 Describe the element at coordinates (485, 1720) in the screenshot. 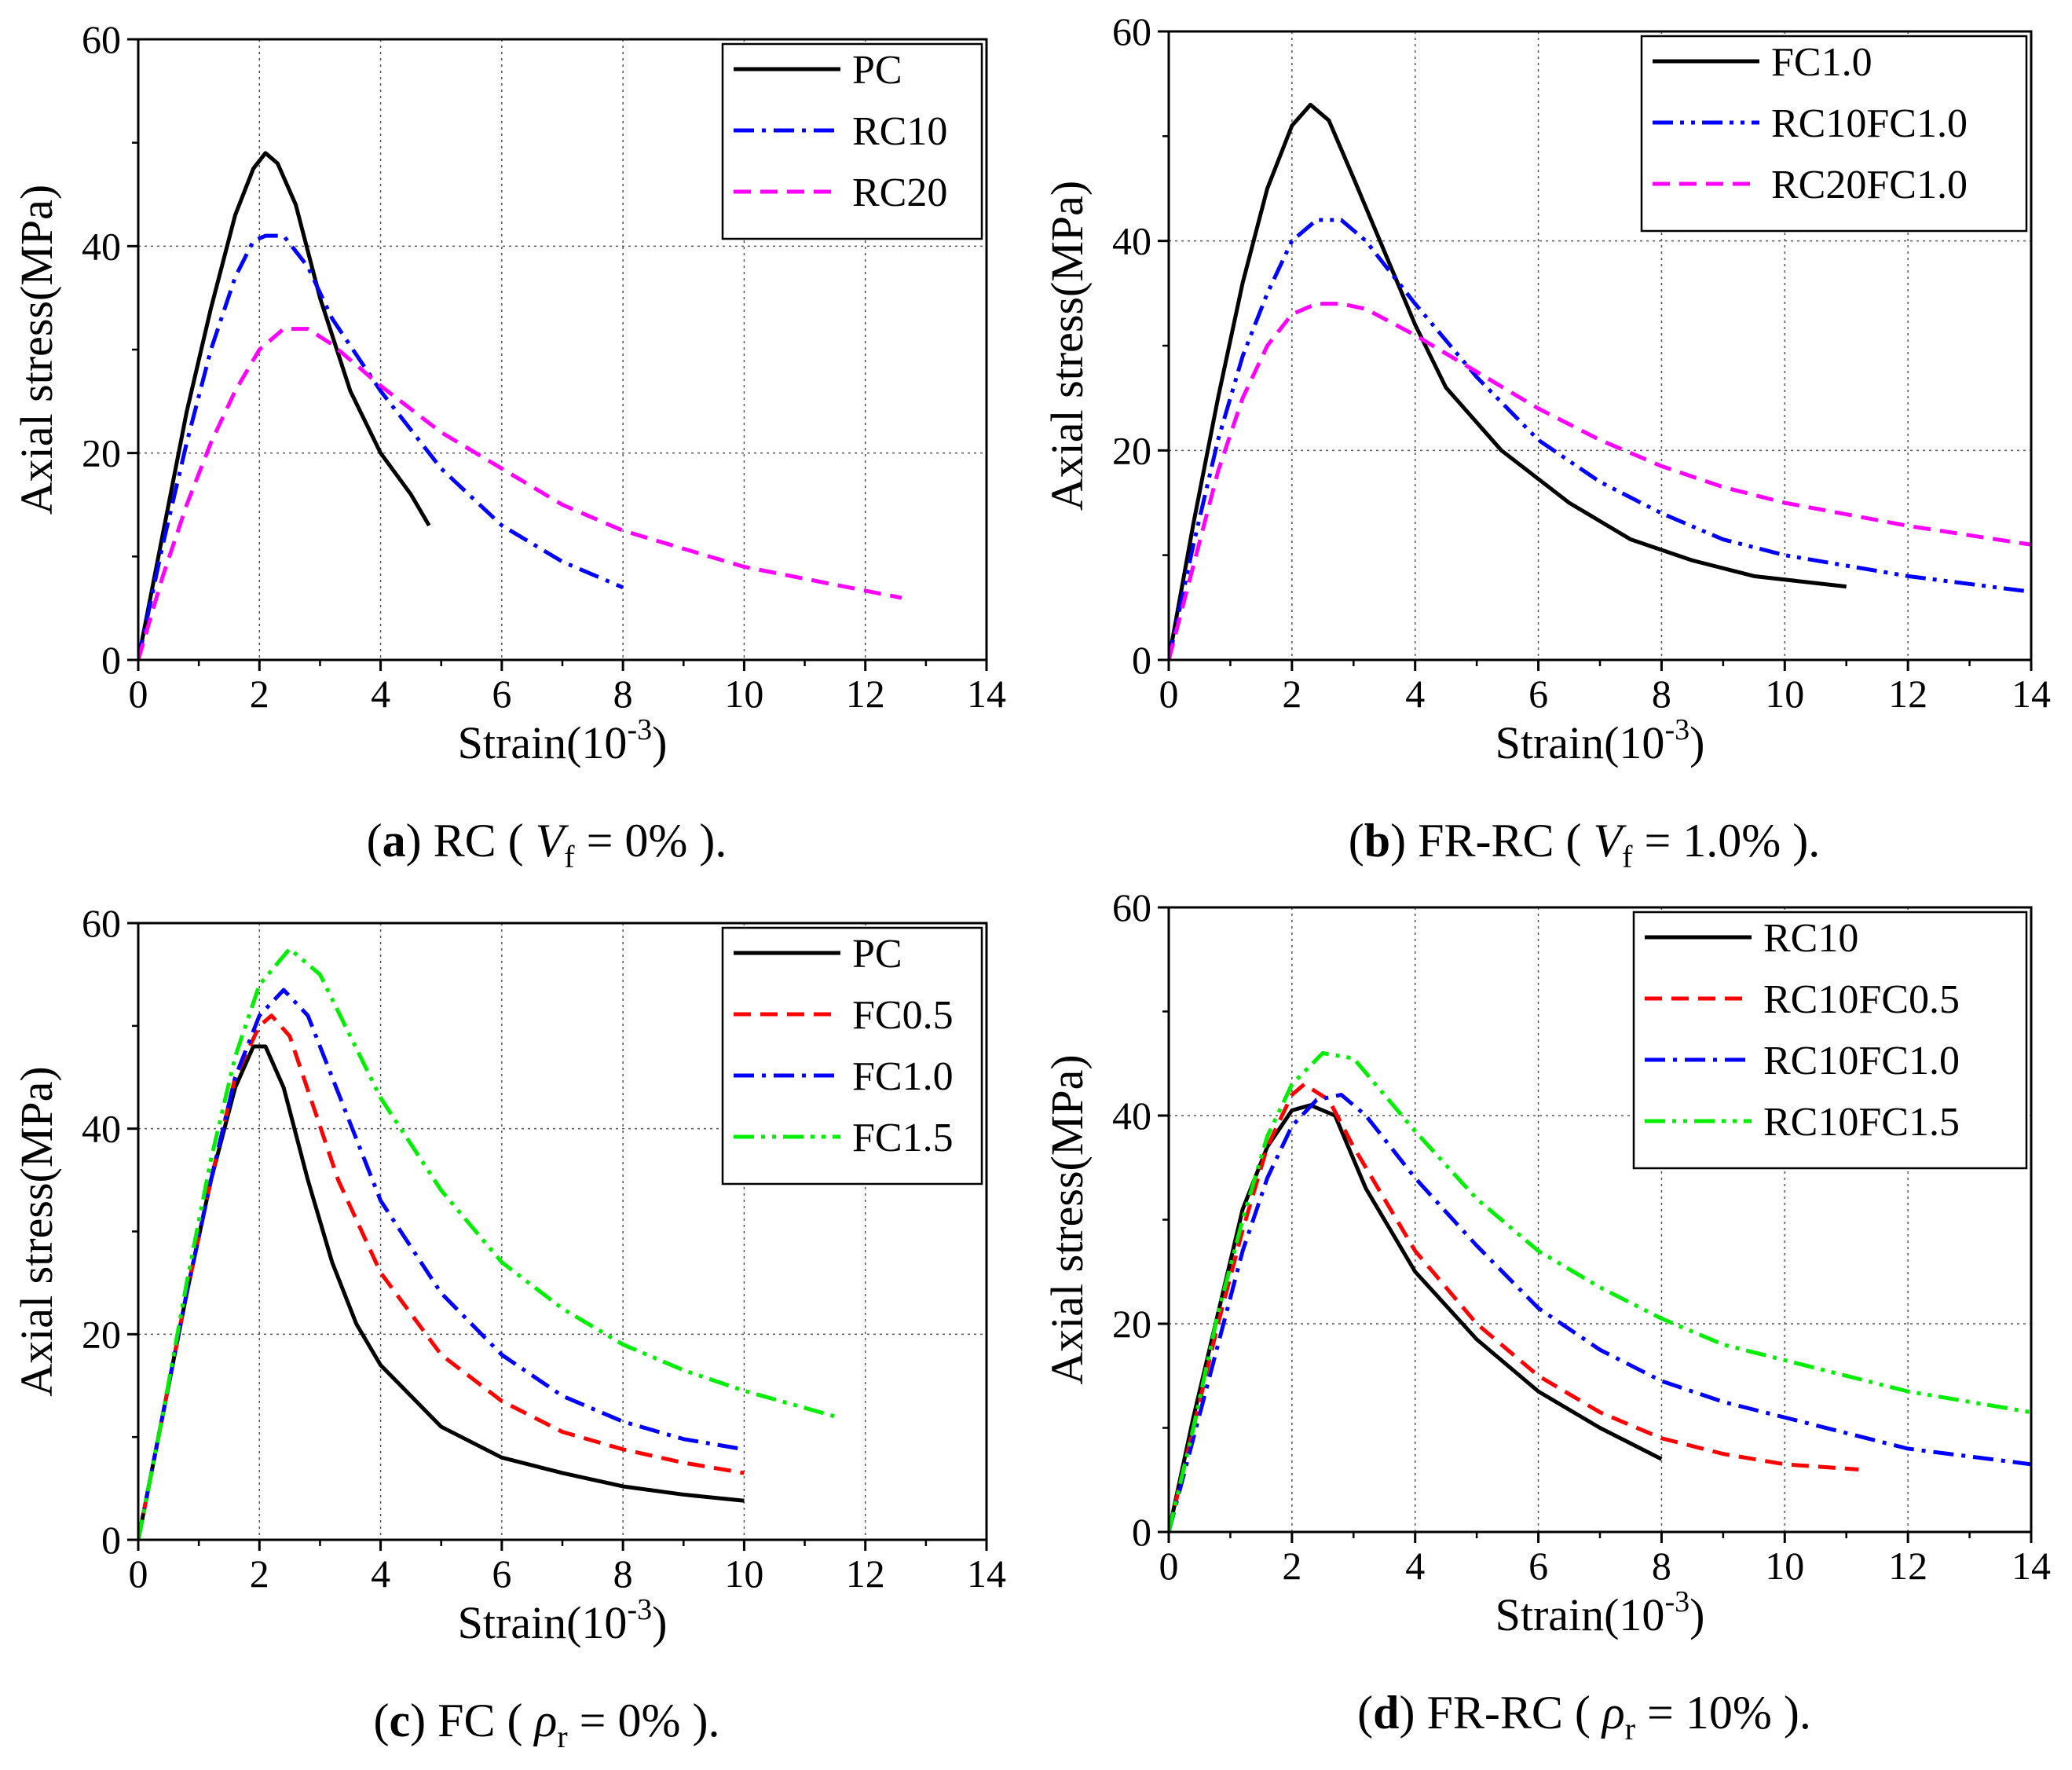

I see `caption-text: FC (` at that location.